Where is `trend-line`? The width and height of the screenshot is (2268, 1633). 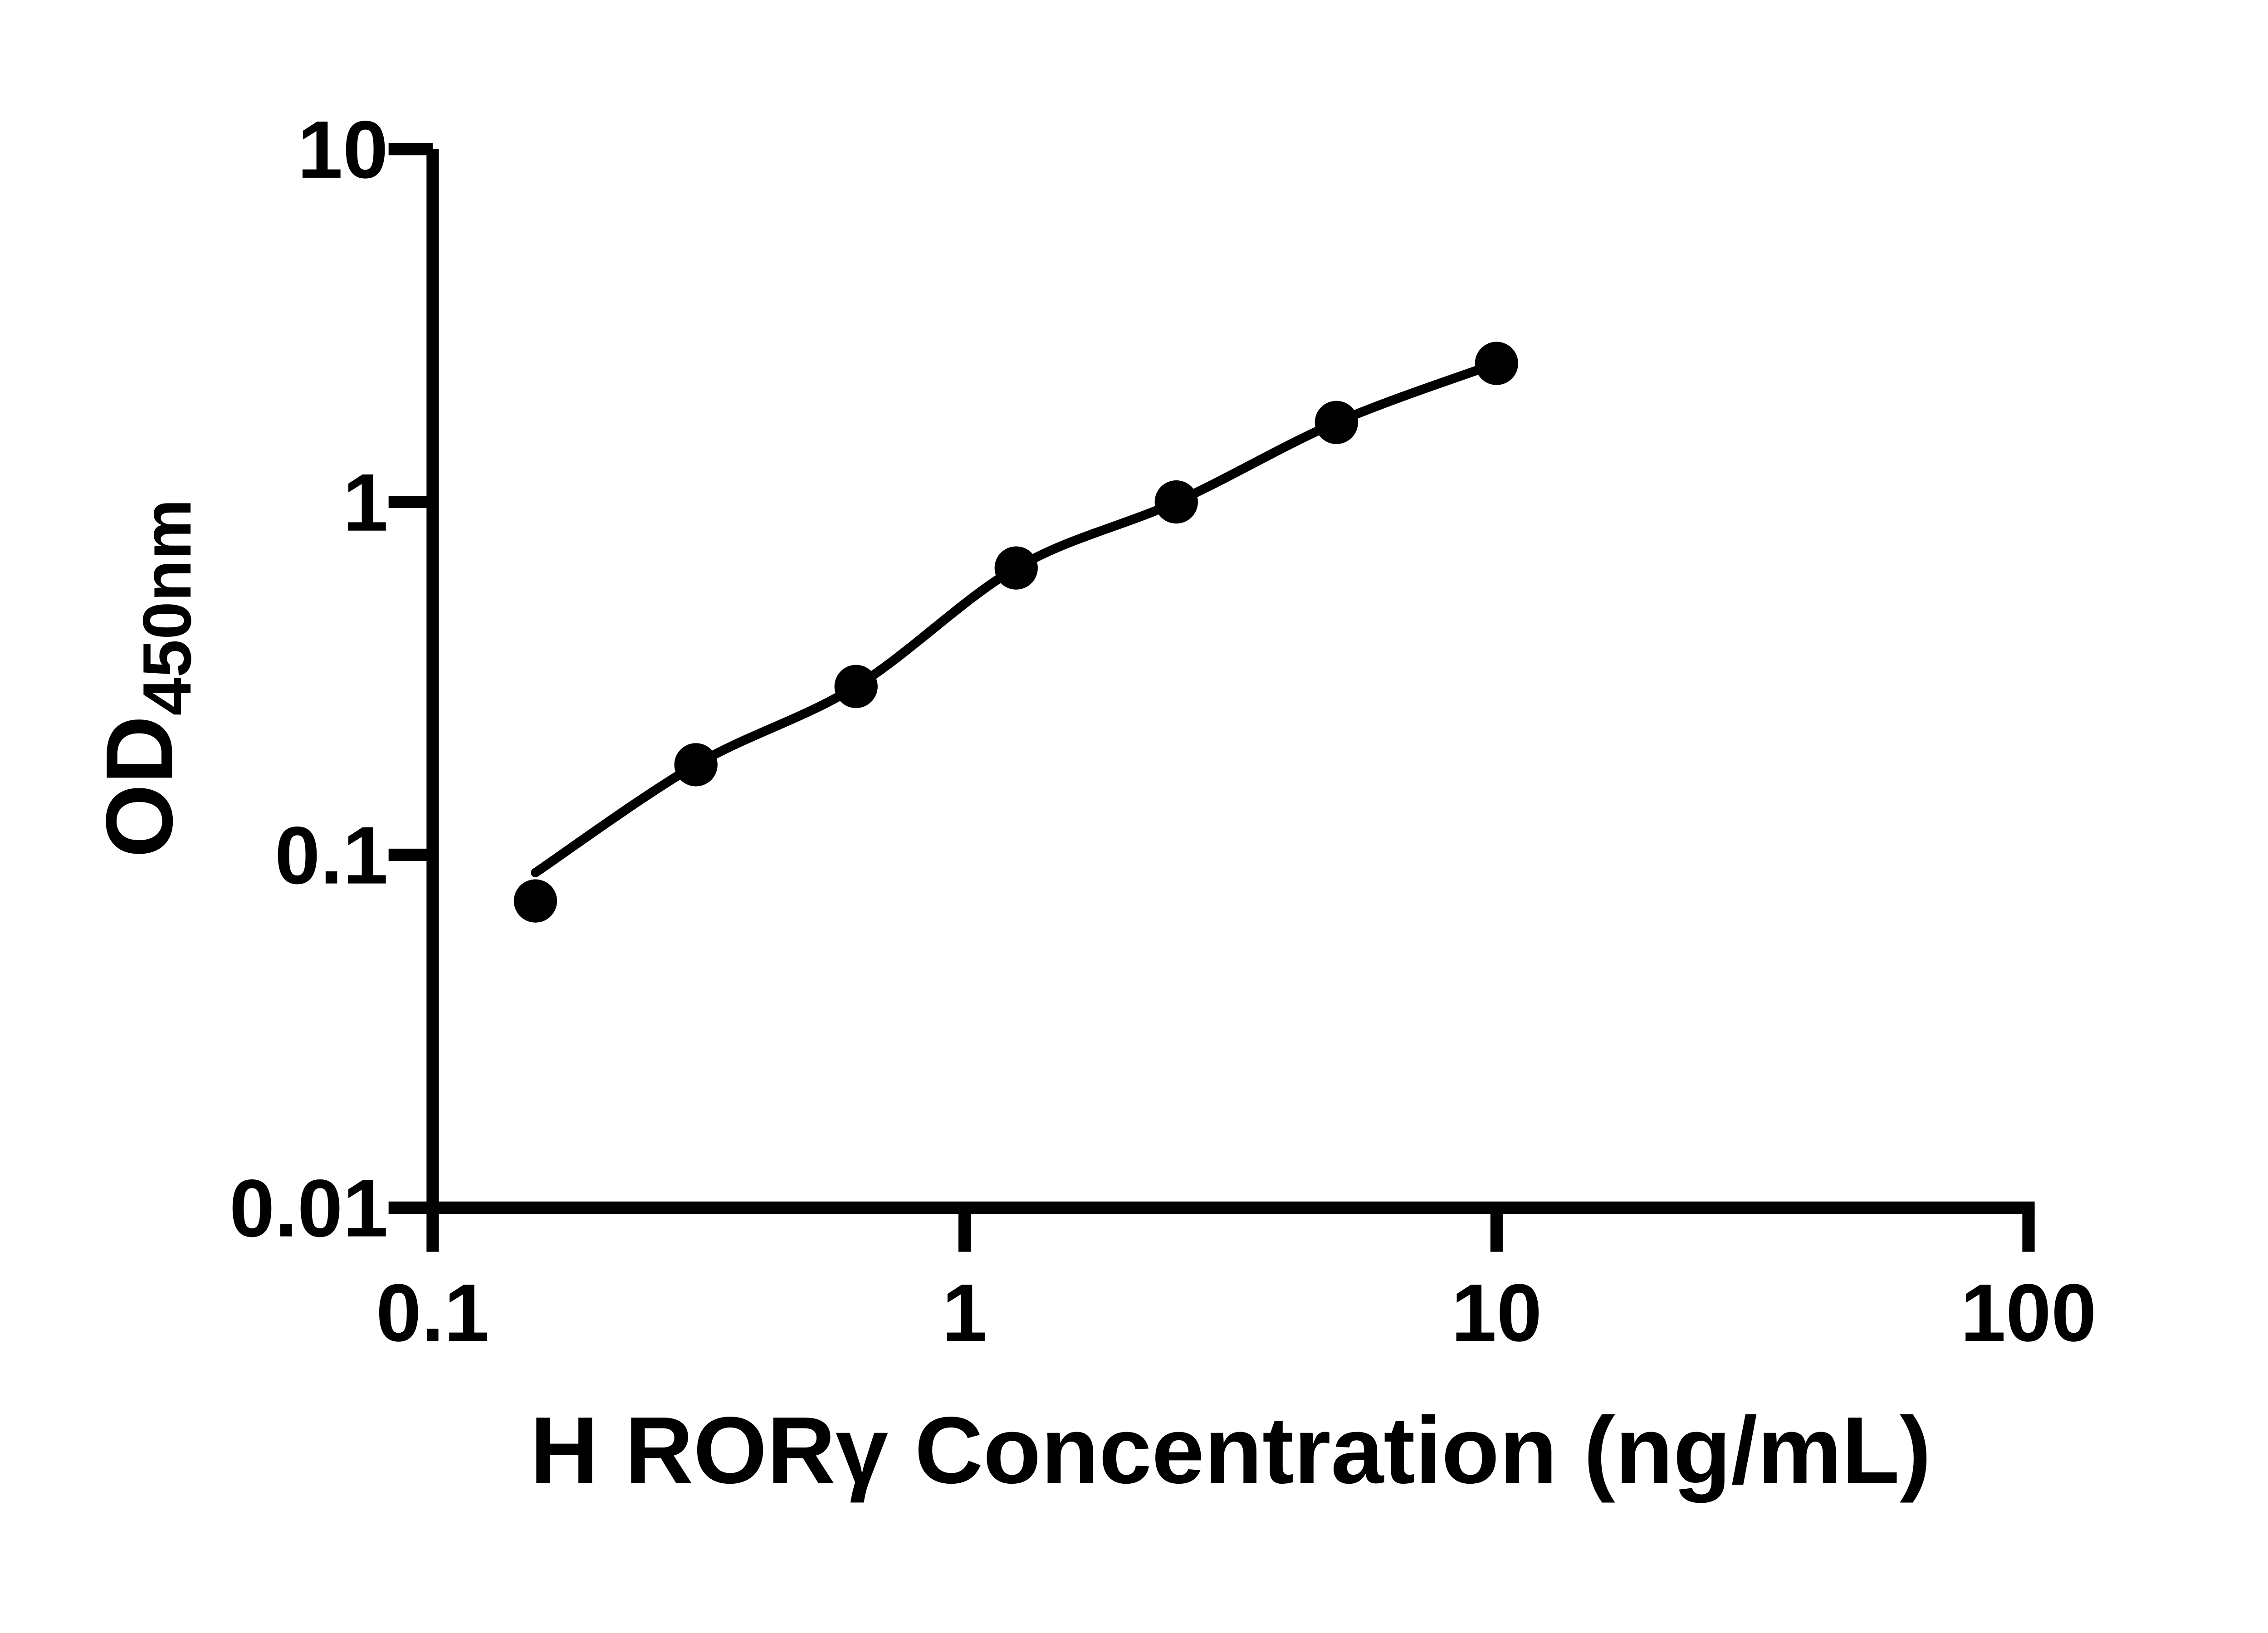 trend-line is located at coordinates (1016, 618).